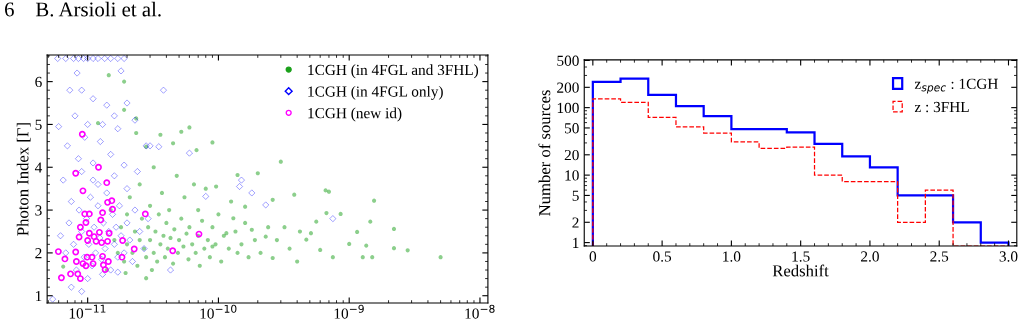 The width and height of the screenshot is (1025, 322). Describe the element at coordinates (801, 256) in the screenshot. I see `x-tick-label: 1.5` at that location.